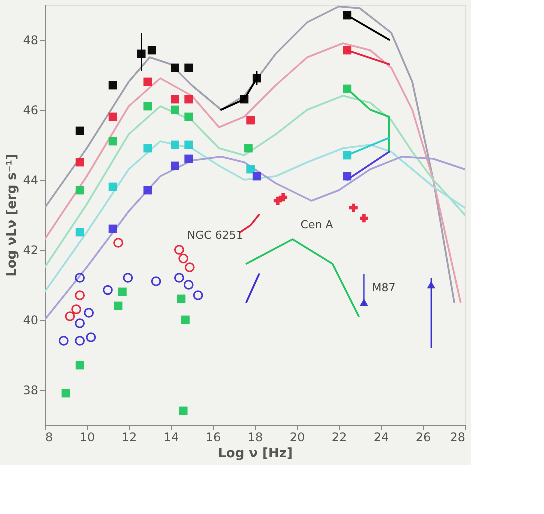 This screenshot has height=514, width=544. I want to click on y-tick-label: 44, so click(30, 181).